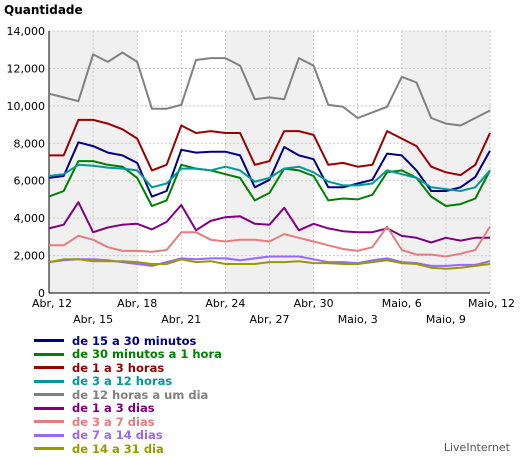  I want to click on legend-item: de 14 a 31 dia, so click(128, 449).